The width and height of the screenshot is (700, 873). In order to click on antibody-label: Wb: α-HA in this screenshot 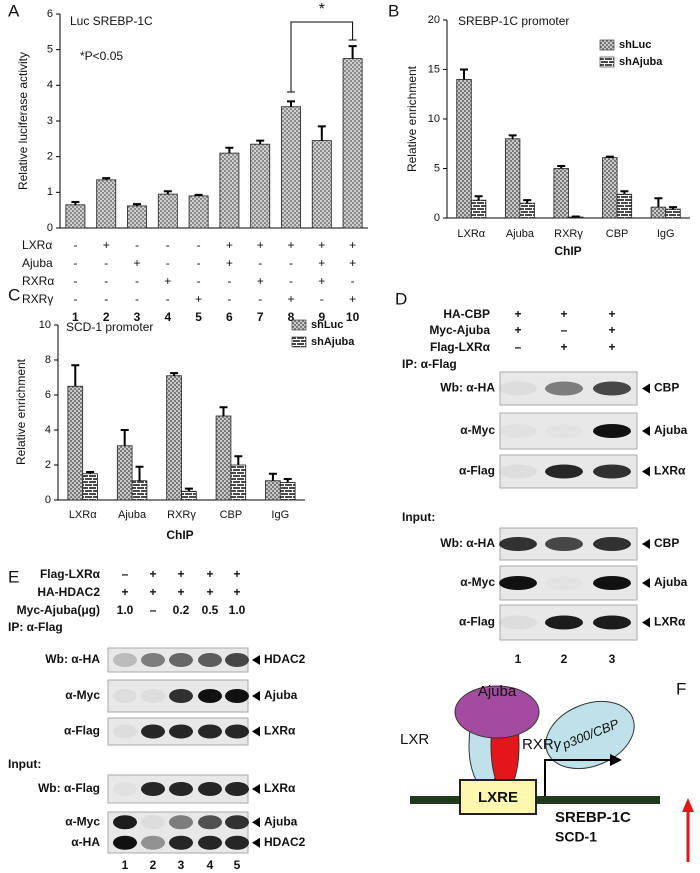, I will do `click(72, 659)`.